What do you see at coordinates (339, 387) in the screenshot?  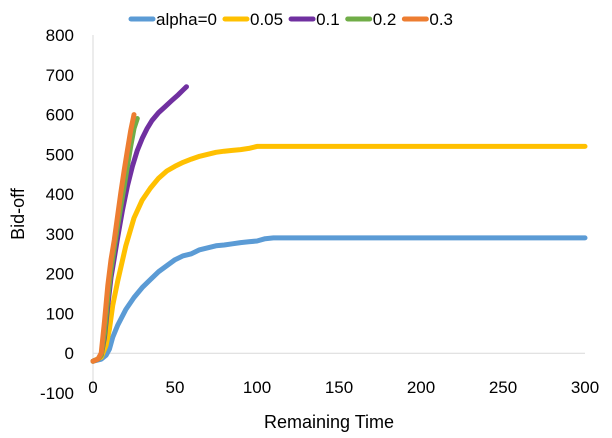 I see `x-tick-label: 150` at bounding box center [339, 387].